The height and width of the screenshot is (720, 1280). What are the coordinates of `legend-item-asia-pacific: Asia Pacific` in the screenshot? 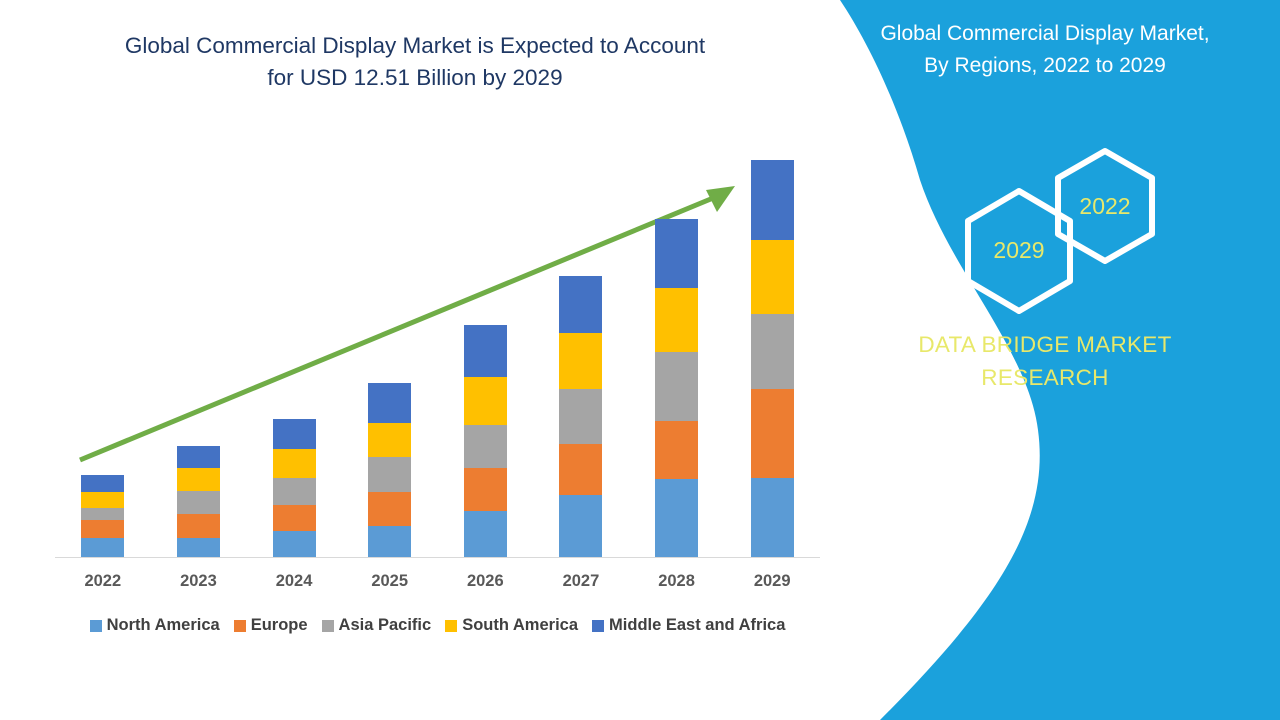 It's located at (376, 625).